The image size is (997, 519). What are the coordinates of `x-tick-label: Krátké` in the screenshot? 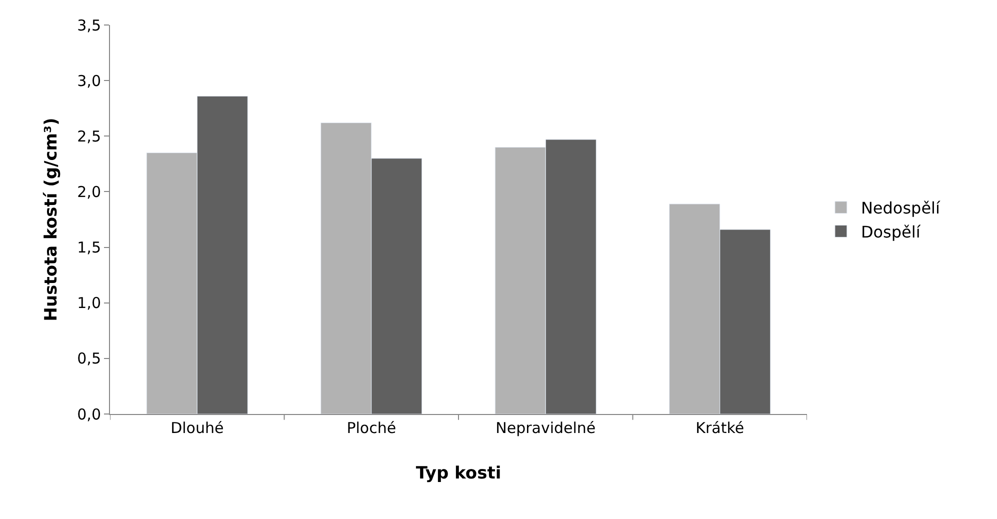 It's located at (720, 428).